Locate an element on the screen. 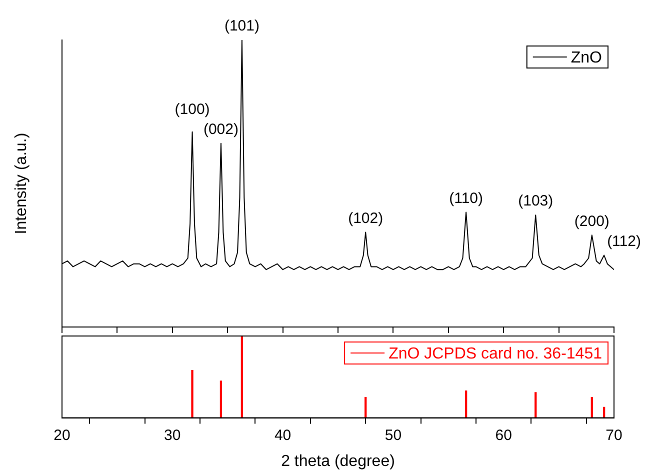 This screenshot has height=475, width=646. annotation: (102) is located at coordinates (366, 218).